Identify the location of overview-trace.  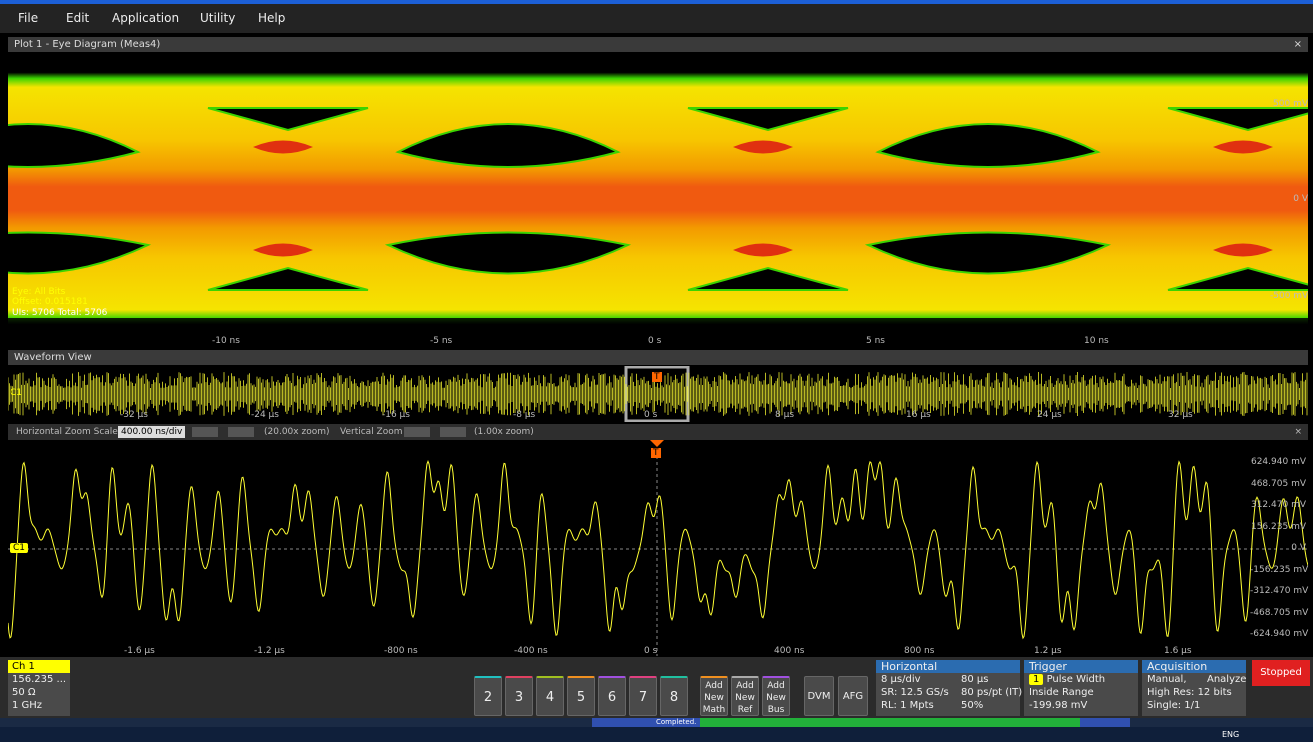
(658, 394).